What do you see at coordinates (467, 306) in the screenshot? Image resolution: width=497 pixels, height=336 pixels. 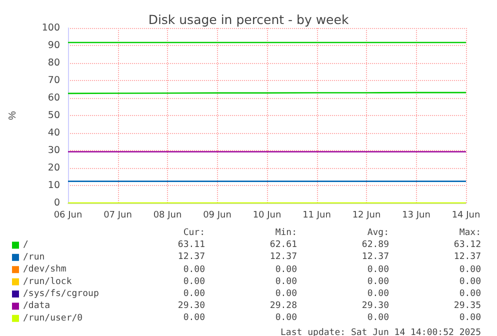 I see `text: 29.35` at bounding box center [467, 306].